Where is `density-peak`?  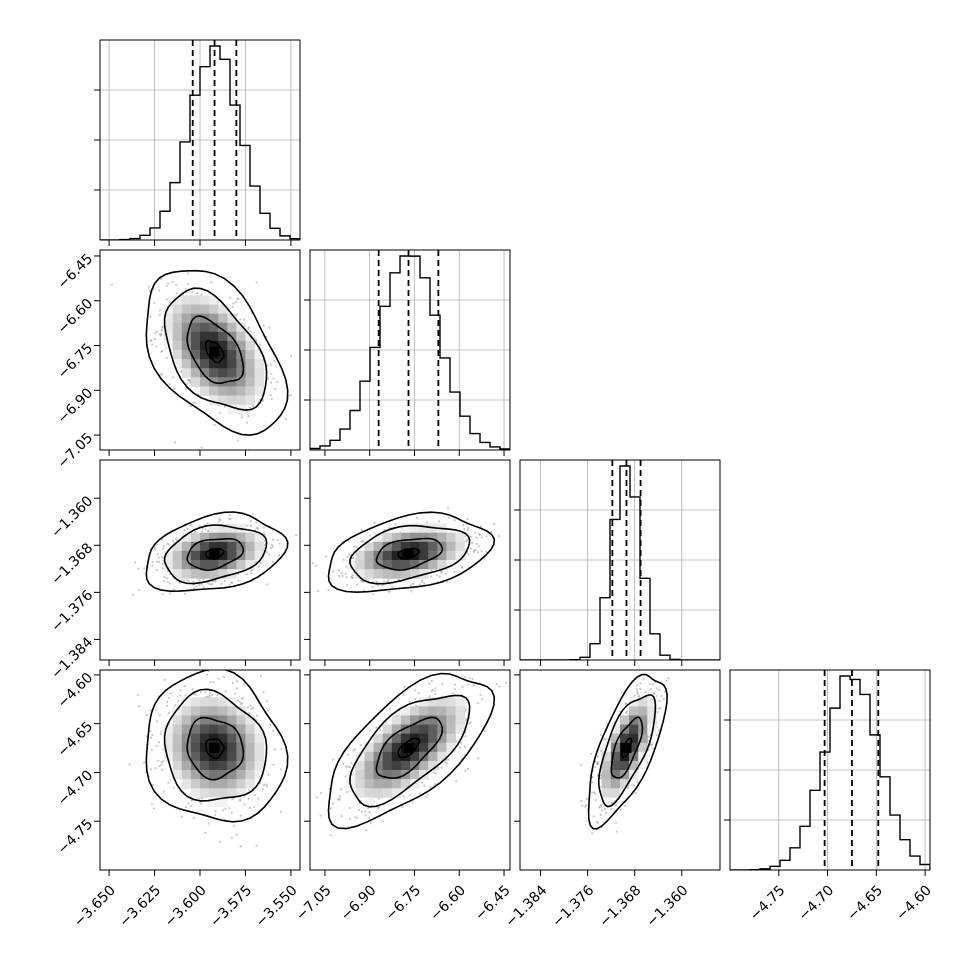
density-peak is located at coordinates (214, 748).